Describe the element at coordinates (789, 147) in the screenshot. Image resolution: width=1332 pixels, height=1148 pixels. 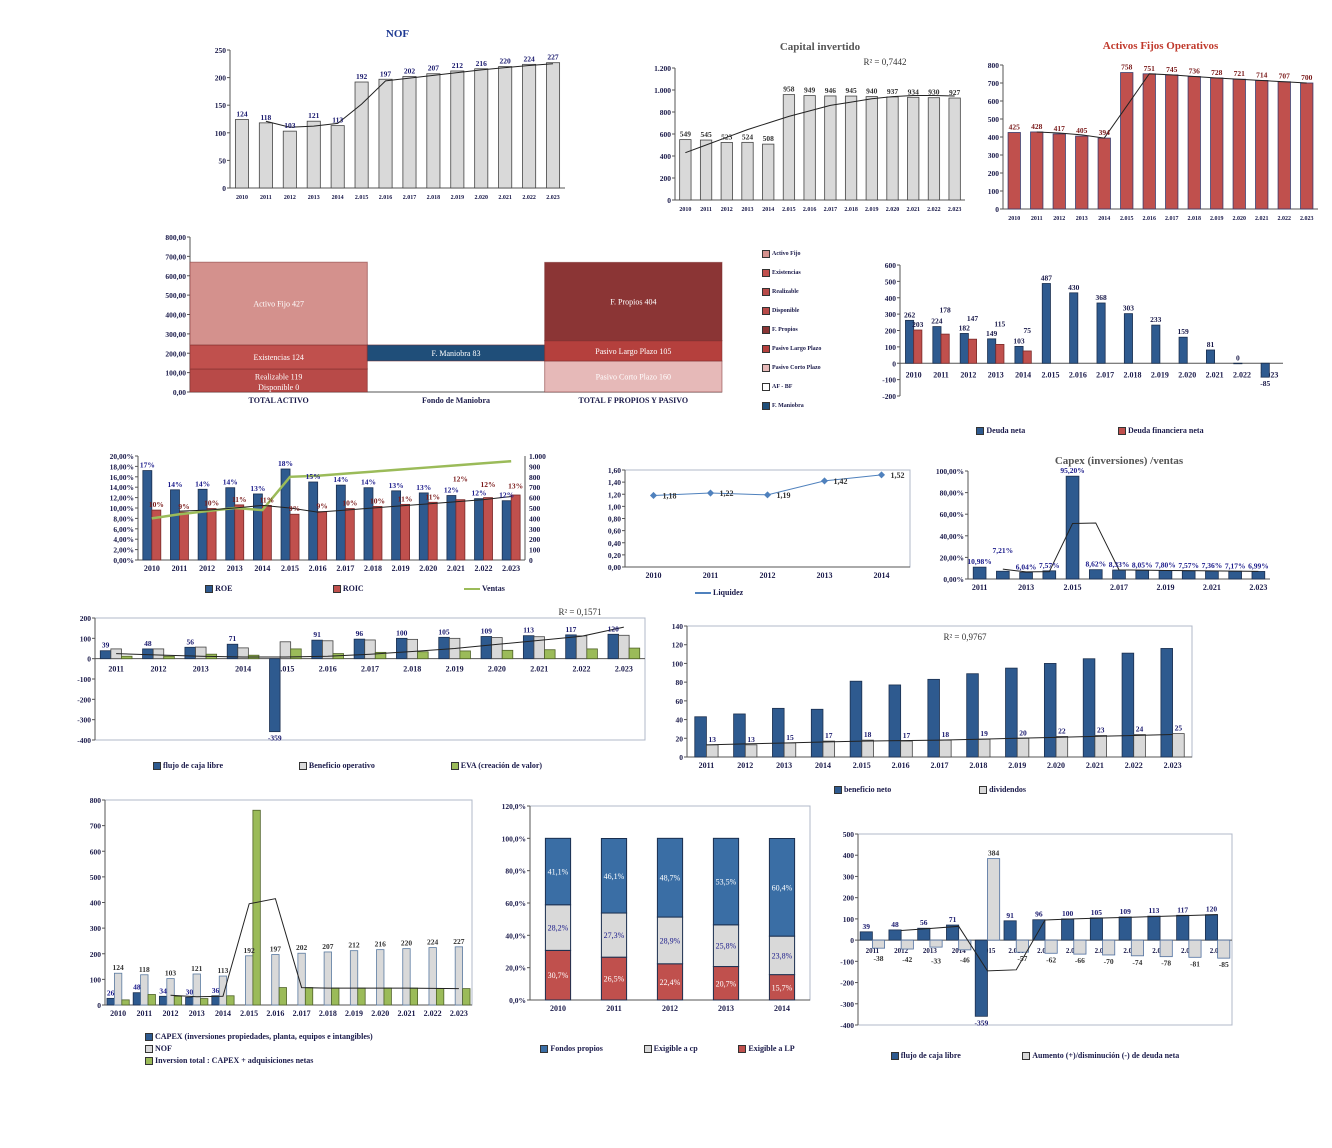
I see `capital-invertido-bar` at that location.